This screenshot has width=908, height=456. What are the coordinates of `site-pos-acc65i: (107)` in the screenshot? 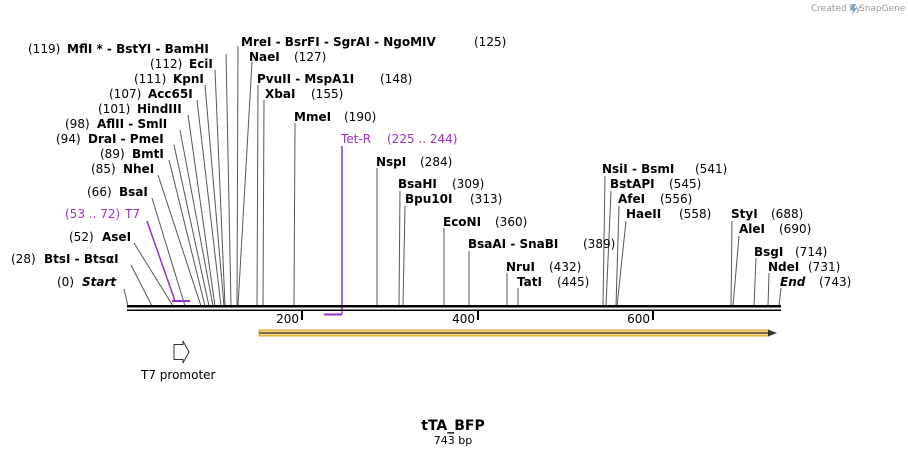 It's located at (125, 94).